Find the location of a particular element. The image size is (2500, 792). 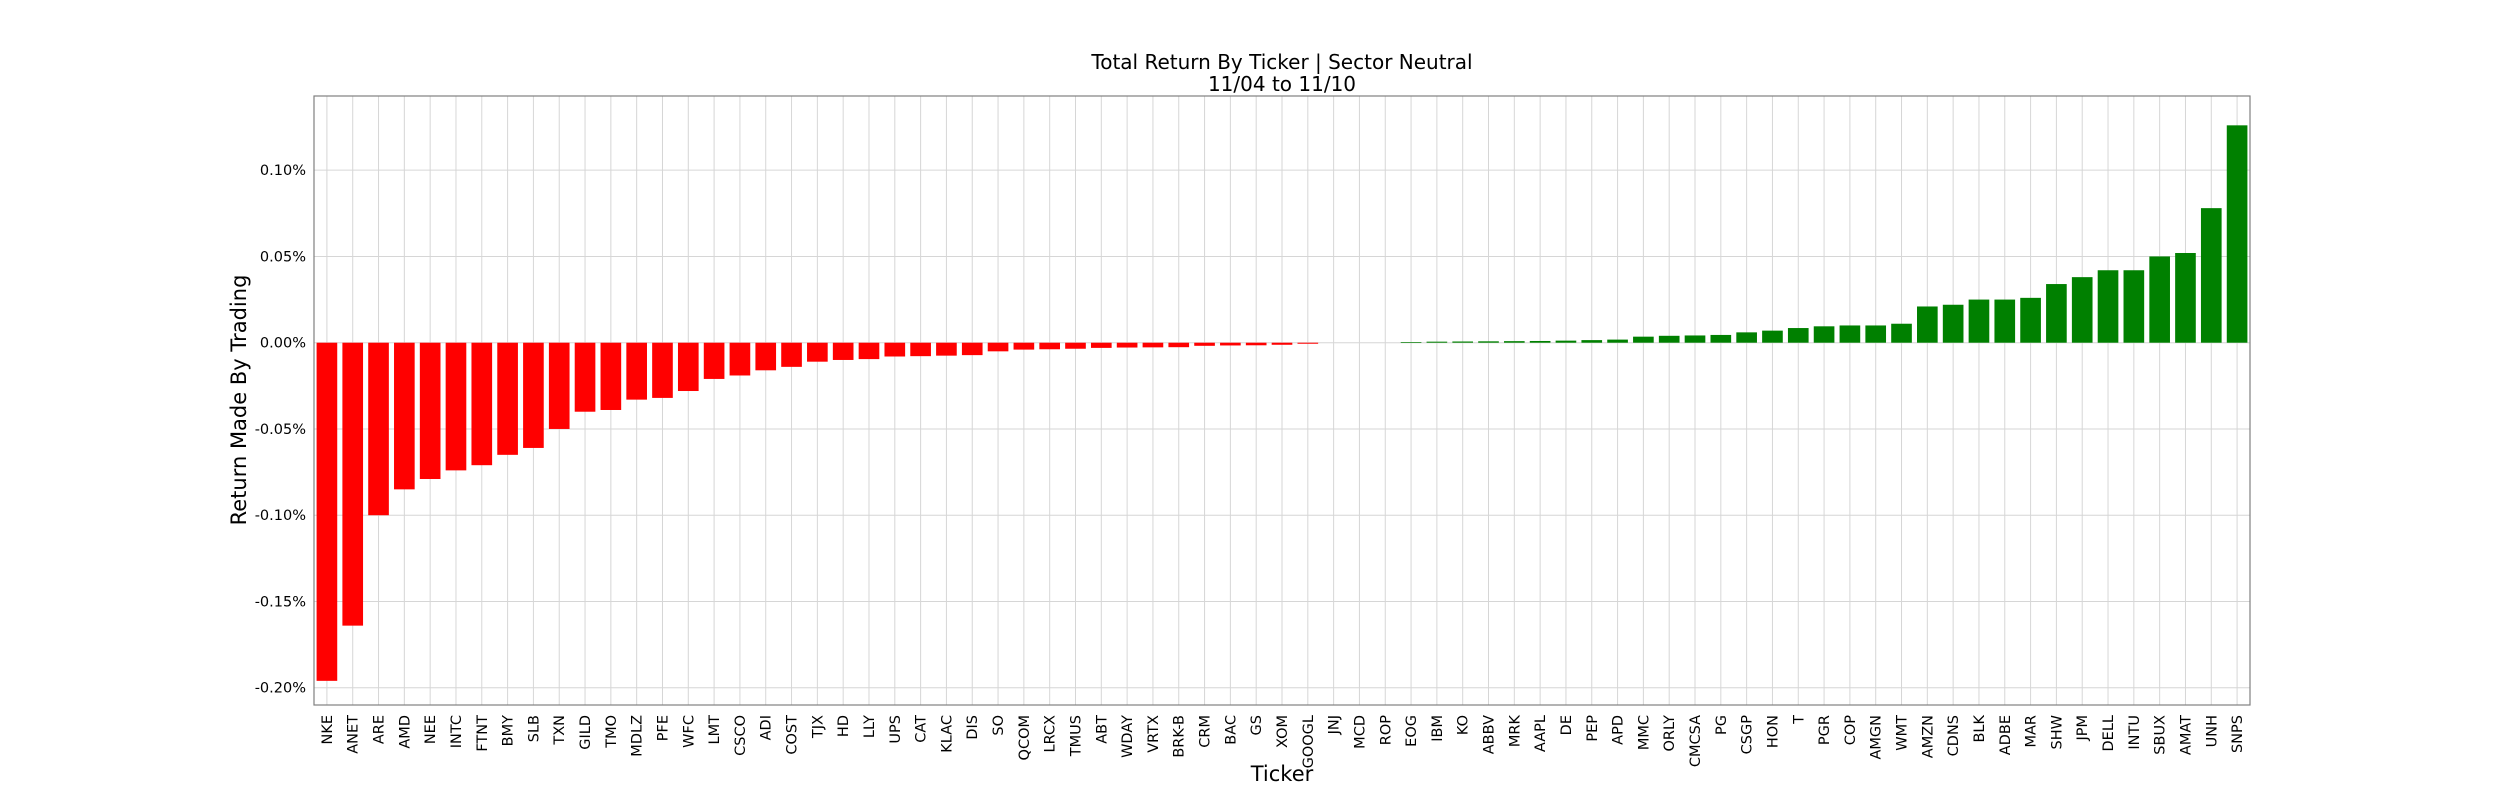

x-tick-label: CRM is located at coordinates (1206, 731).